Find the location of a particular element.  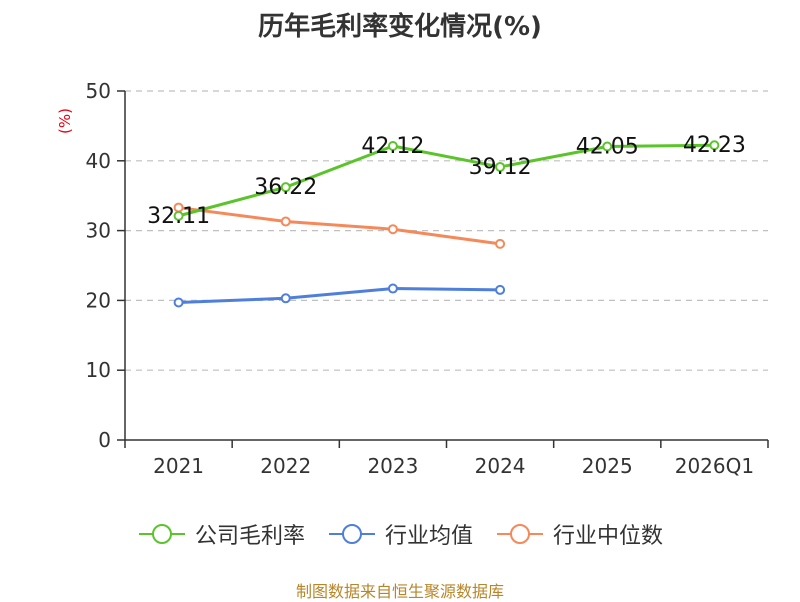

data-label-2022: 36.22 is located at coordinates (285, 187).